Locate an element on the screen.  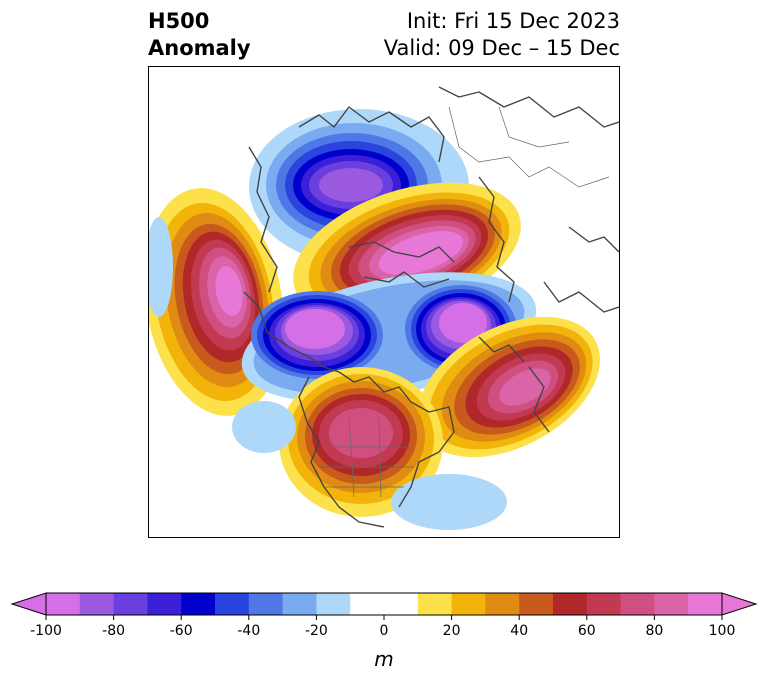
colorbar-tick-label: 60 is located at coordinates (587, 631).